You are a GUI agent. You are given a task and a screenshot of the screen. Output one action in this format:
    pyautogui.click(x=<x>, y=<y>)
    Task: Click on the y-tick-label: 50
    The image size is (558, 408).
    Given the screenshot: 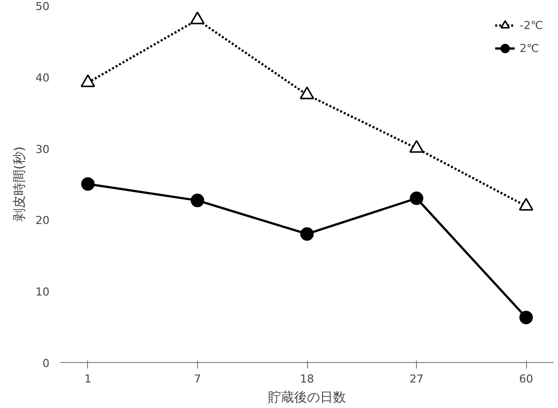 What is the action you would take?
    pyautogui.click(x=43, y=6)
    